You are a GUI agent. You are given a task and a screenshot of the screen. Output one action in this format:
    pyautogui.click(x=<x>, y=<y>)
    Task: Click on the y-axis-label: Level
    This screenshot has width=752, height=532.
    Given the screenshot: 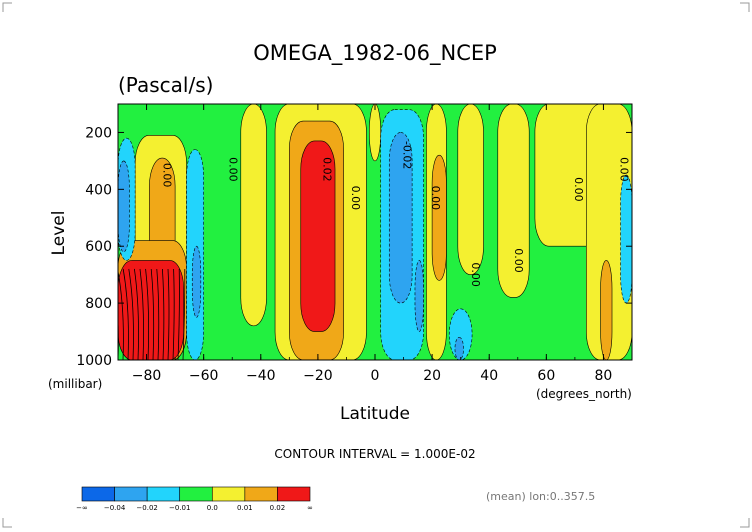 What is the action you would take?
    pyautogui.click(x=59, y=233)
    